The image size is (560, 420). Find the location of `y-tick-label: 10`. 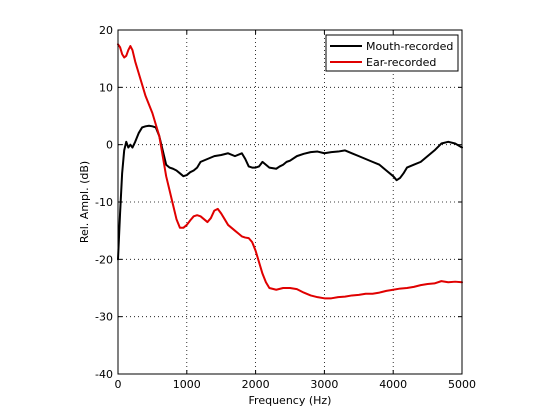

y-tick-label: 10 is located at coordinates (106, 87).